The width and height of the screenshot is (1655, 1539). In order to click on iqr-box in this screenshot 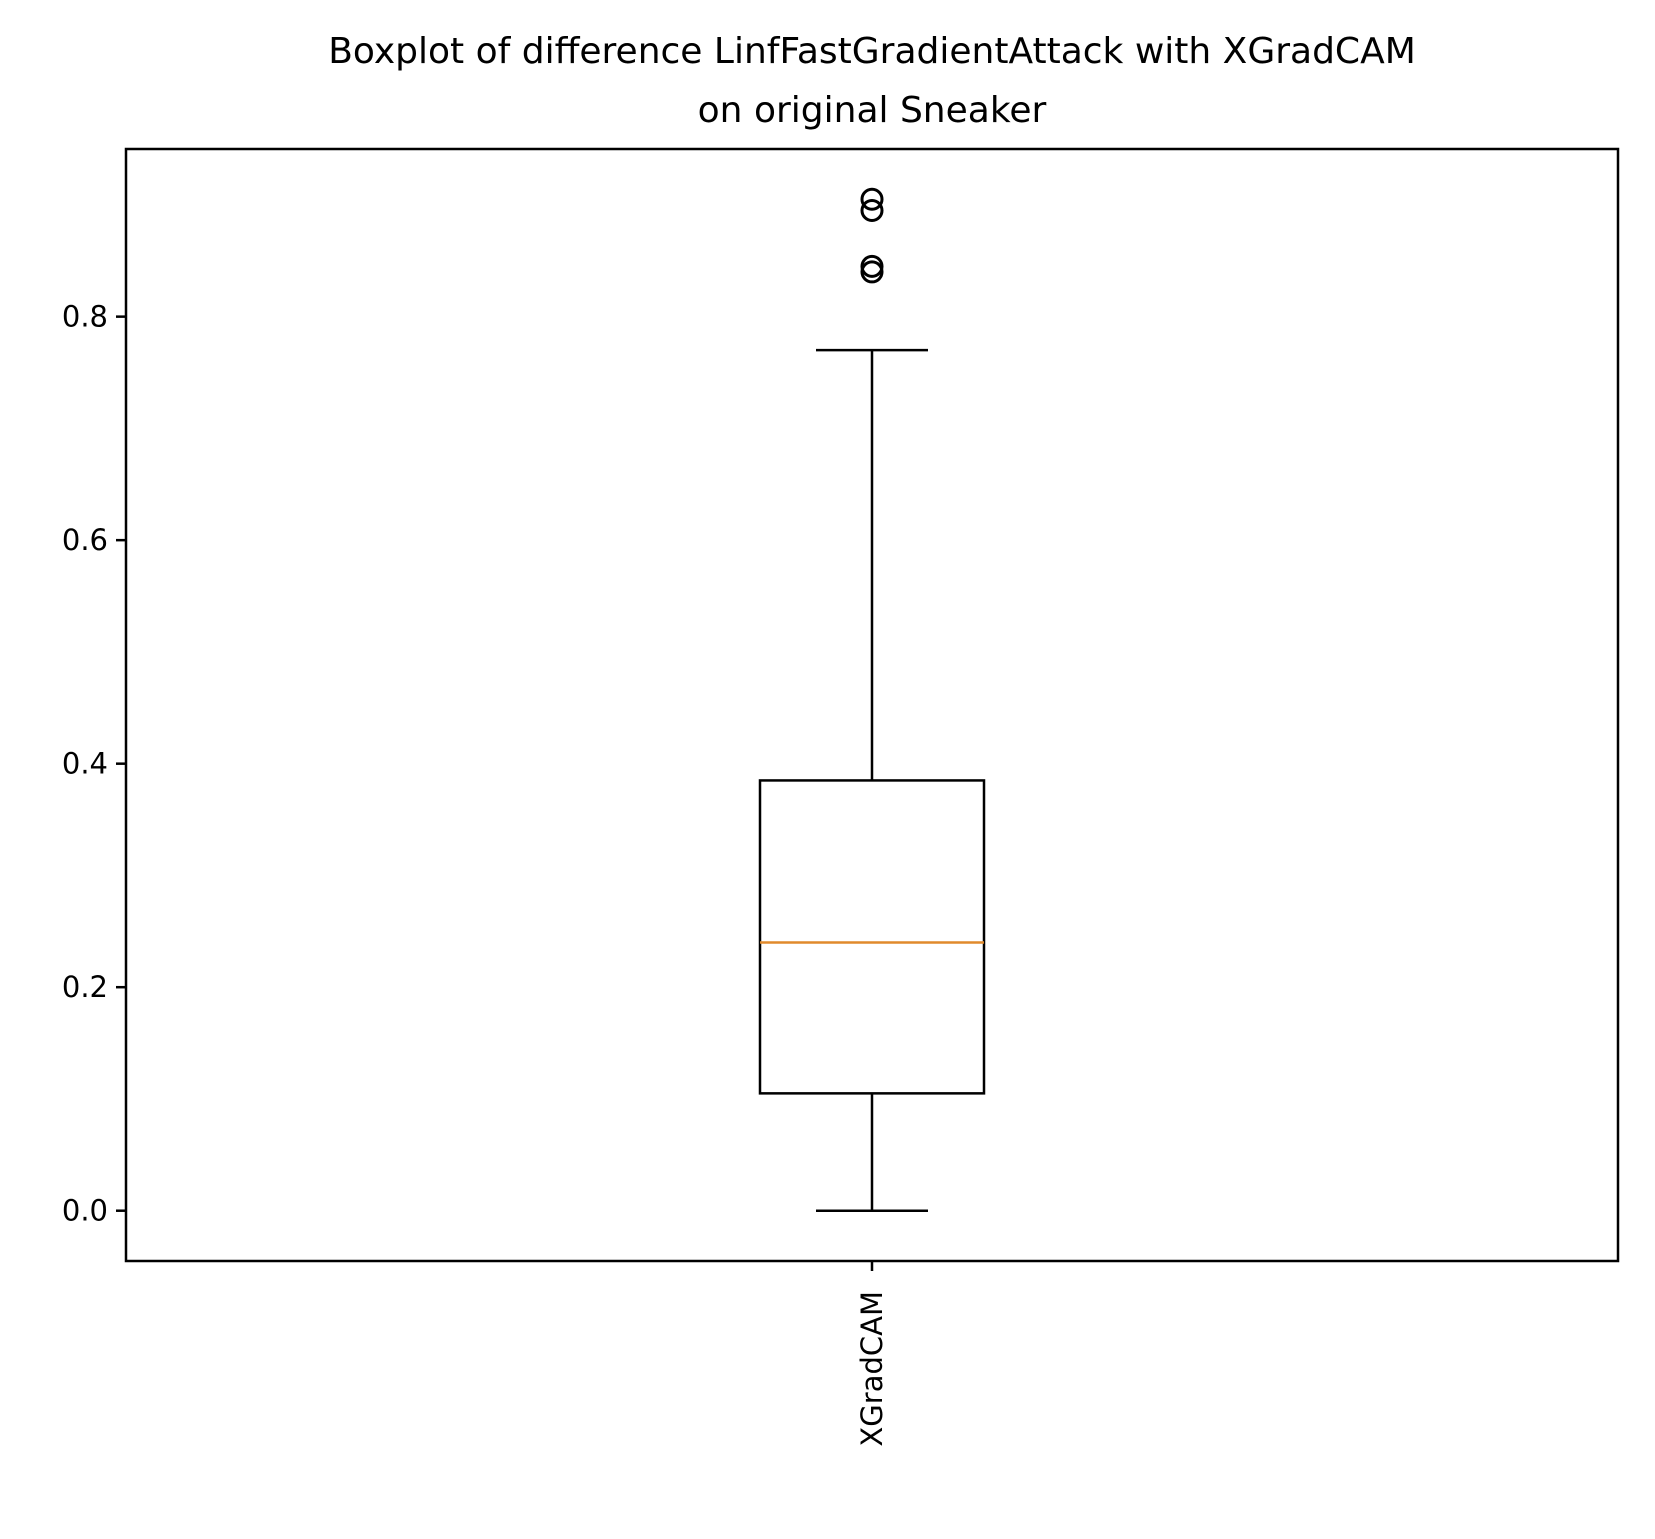, I will do `click(872, 937)`.